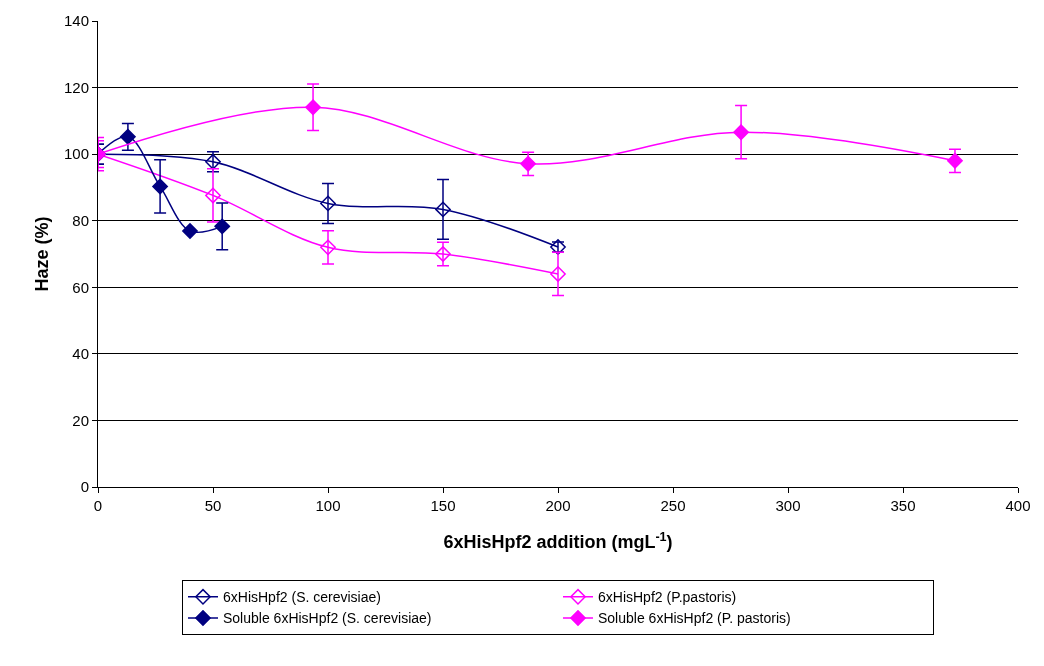 The height and width of the screenshot is (666, 1044). What do you see at coordinates (84, 487) in the screenshot?
I see `y-tick-label: 0` at bounding box center [84, 487].